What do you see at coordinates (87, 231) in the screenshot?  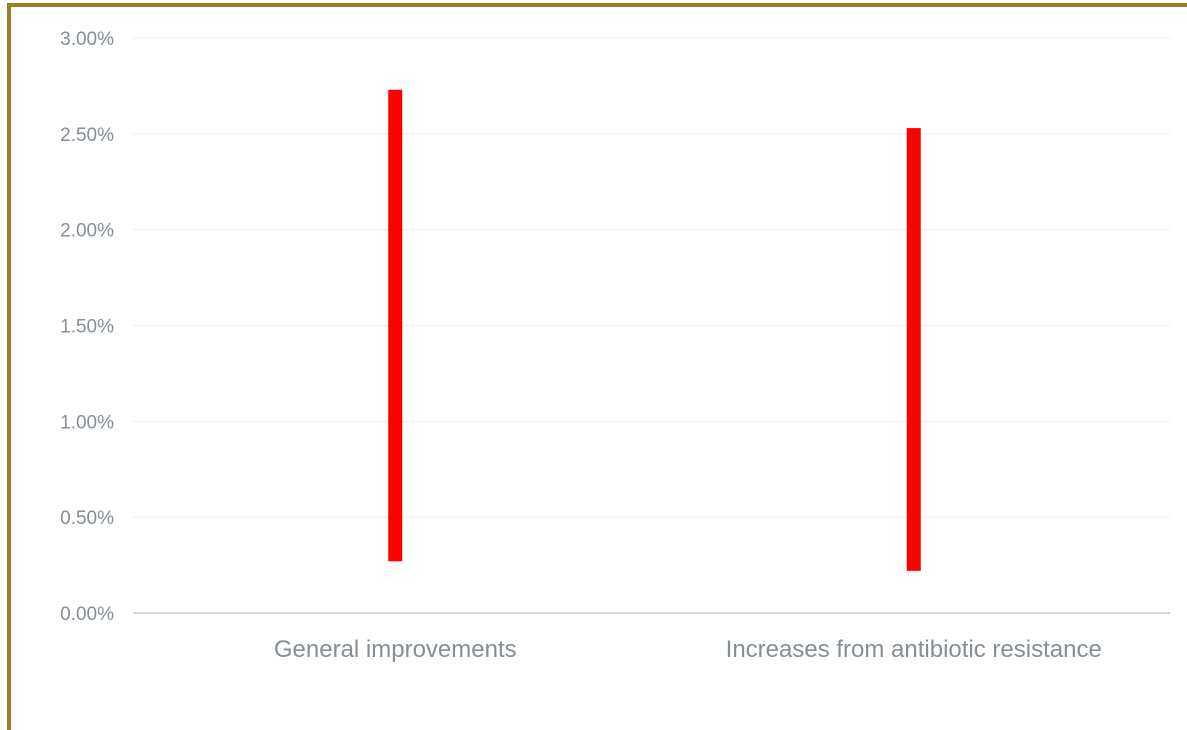 I see `y-tick-label: 2.00%` at bounding box center [87, 231].